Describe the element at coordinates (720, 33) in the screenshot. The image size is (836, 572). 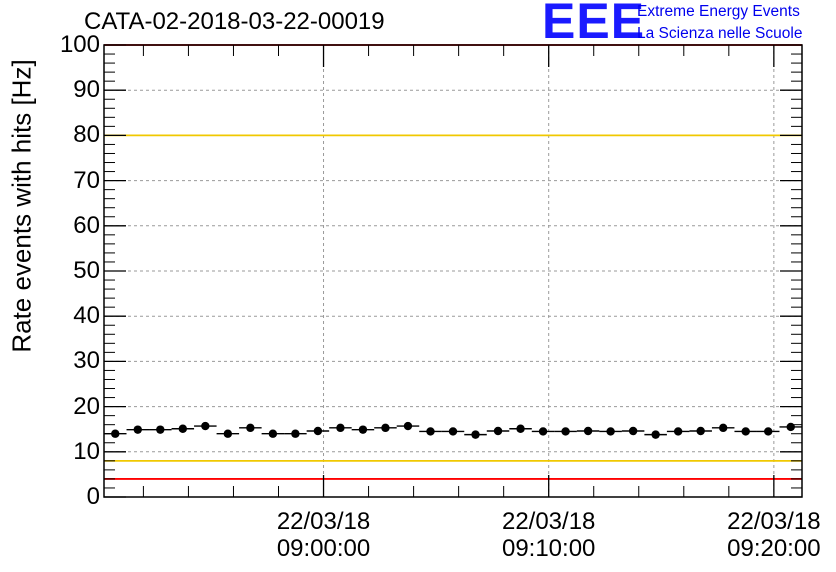
I see `logo-text-line2: La Scienza nelle Scuole` at that location.